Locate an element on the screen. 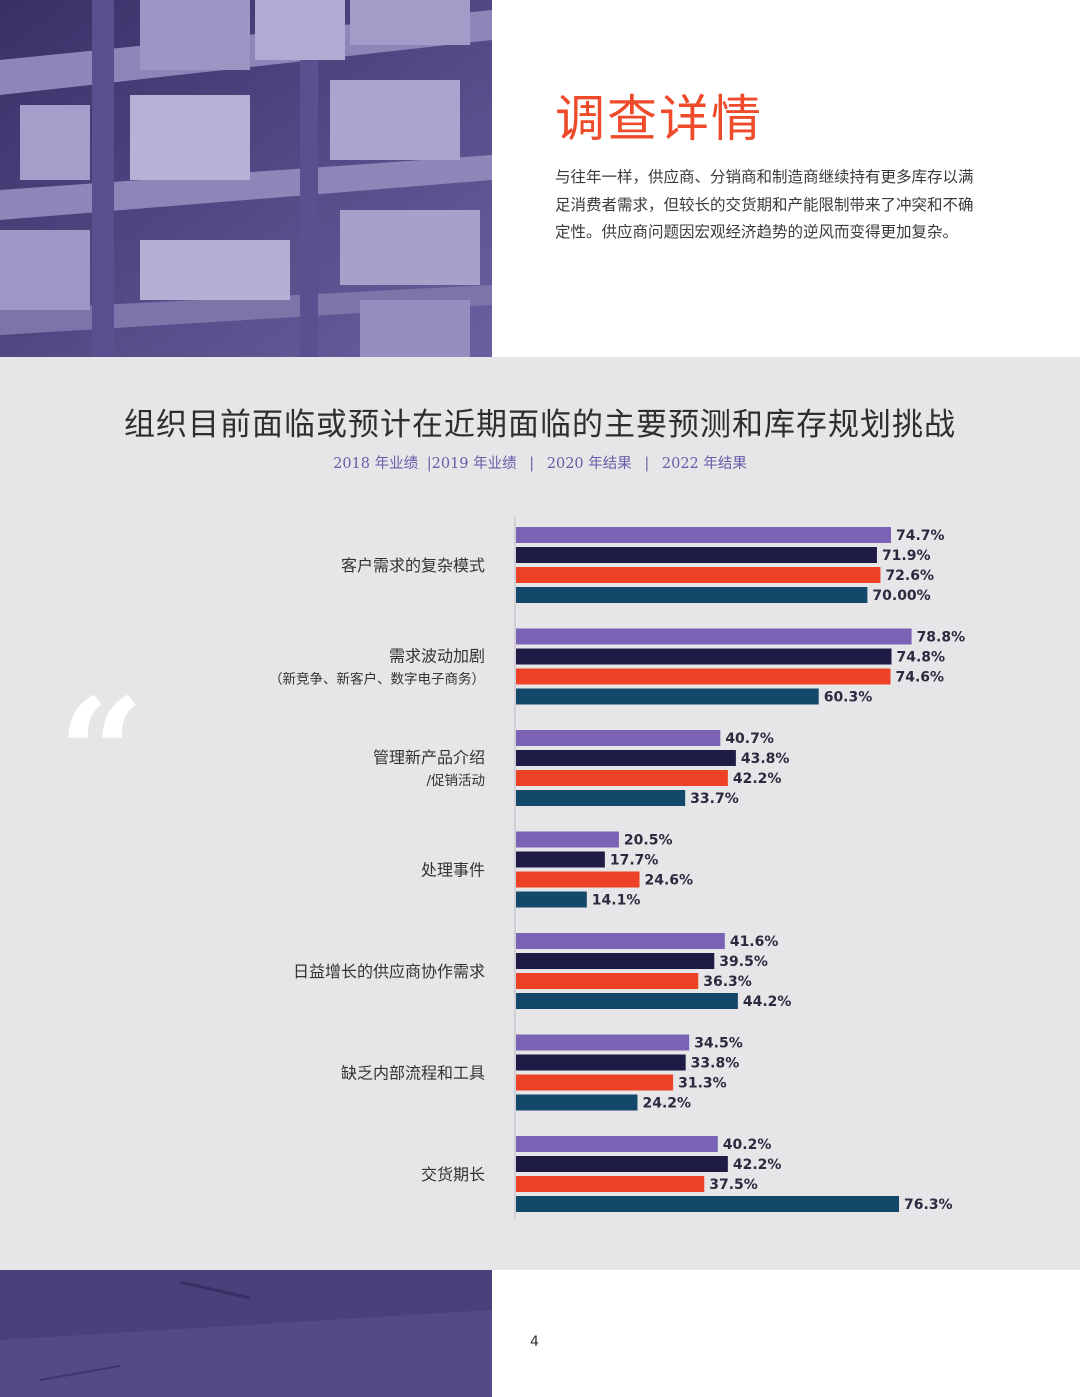 This screenshot has height=1397, width=1080. data-label: 37.5% is located at coordinates (733, 1185).